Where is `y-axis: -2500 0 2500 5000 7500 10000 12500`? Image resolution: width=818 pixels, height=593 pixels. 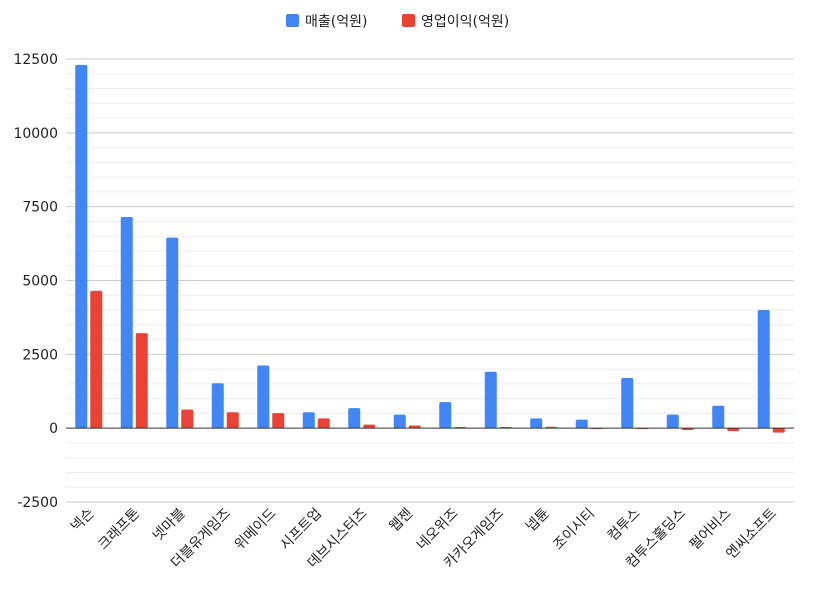 y-axis: -2500 0 2500 5000 7500 10000 12500 is located at coordinates (35, 281).